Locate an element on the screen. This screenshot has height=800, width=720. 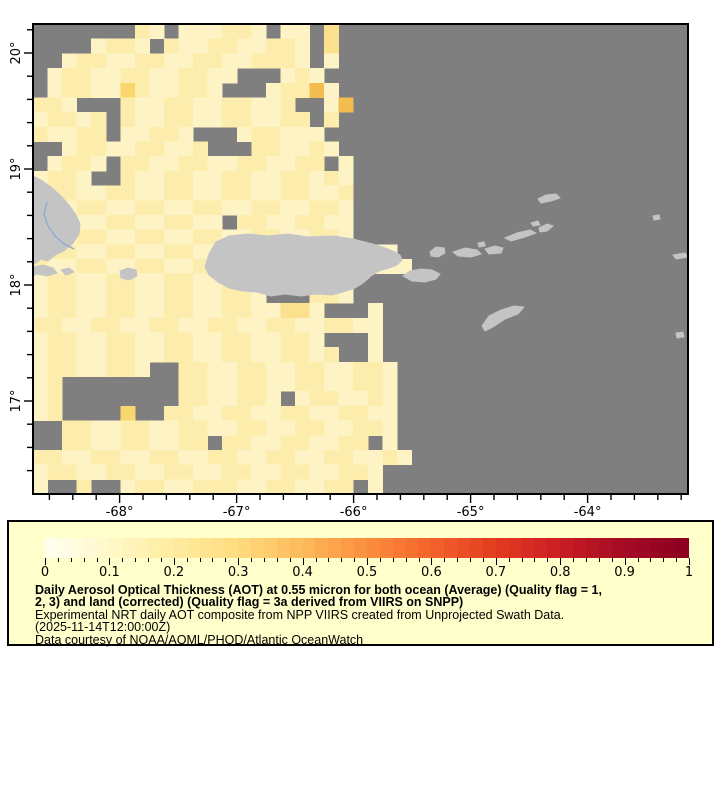
colorbar-tick-label: 1 is located at coordinates (689, 572).